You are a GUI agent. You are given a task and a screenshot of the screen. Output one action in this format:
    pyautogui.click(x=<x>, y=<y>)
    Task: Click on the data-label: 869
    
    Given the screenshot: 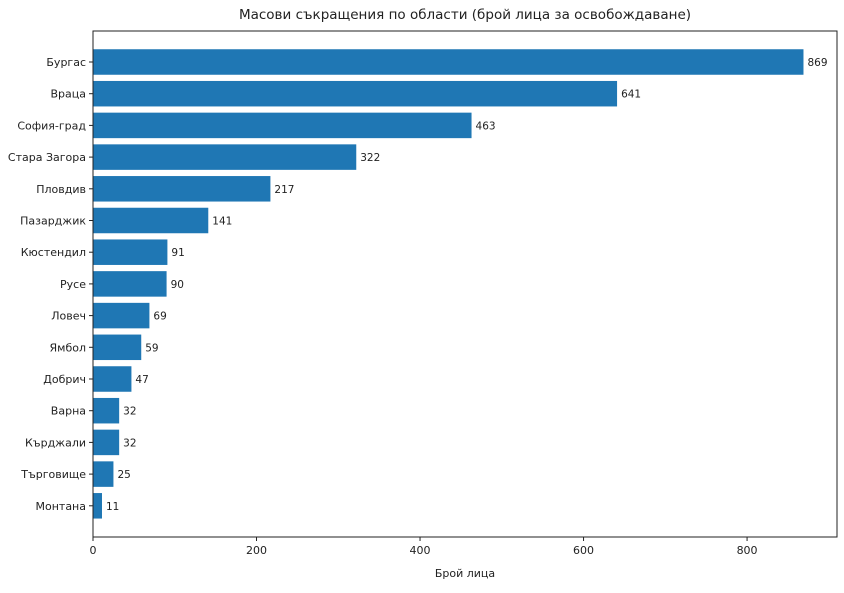 What is the action you would take?
    pyautogui.click(x=817, y=63)
    